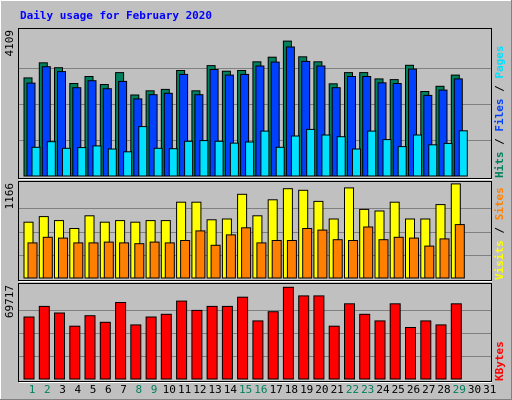  Describe the element at coordinates (276, 389) in the screenshot. I see `day-label-17: 17` at that location.